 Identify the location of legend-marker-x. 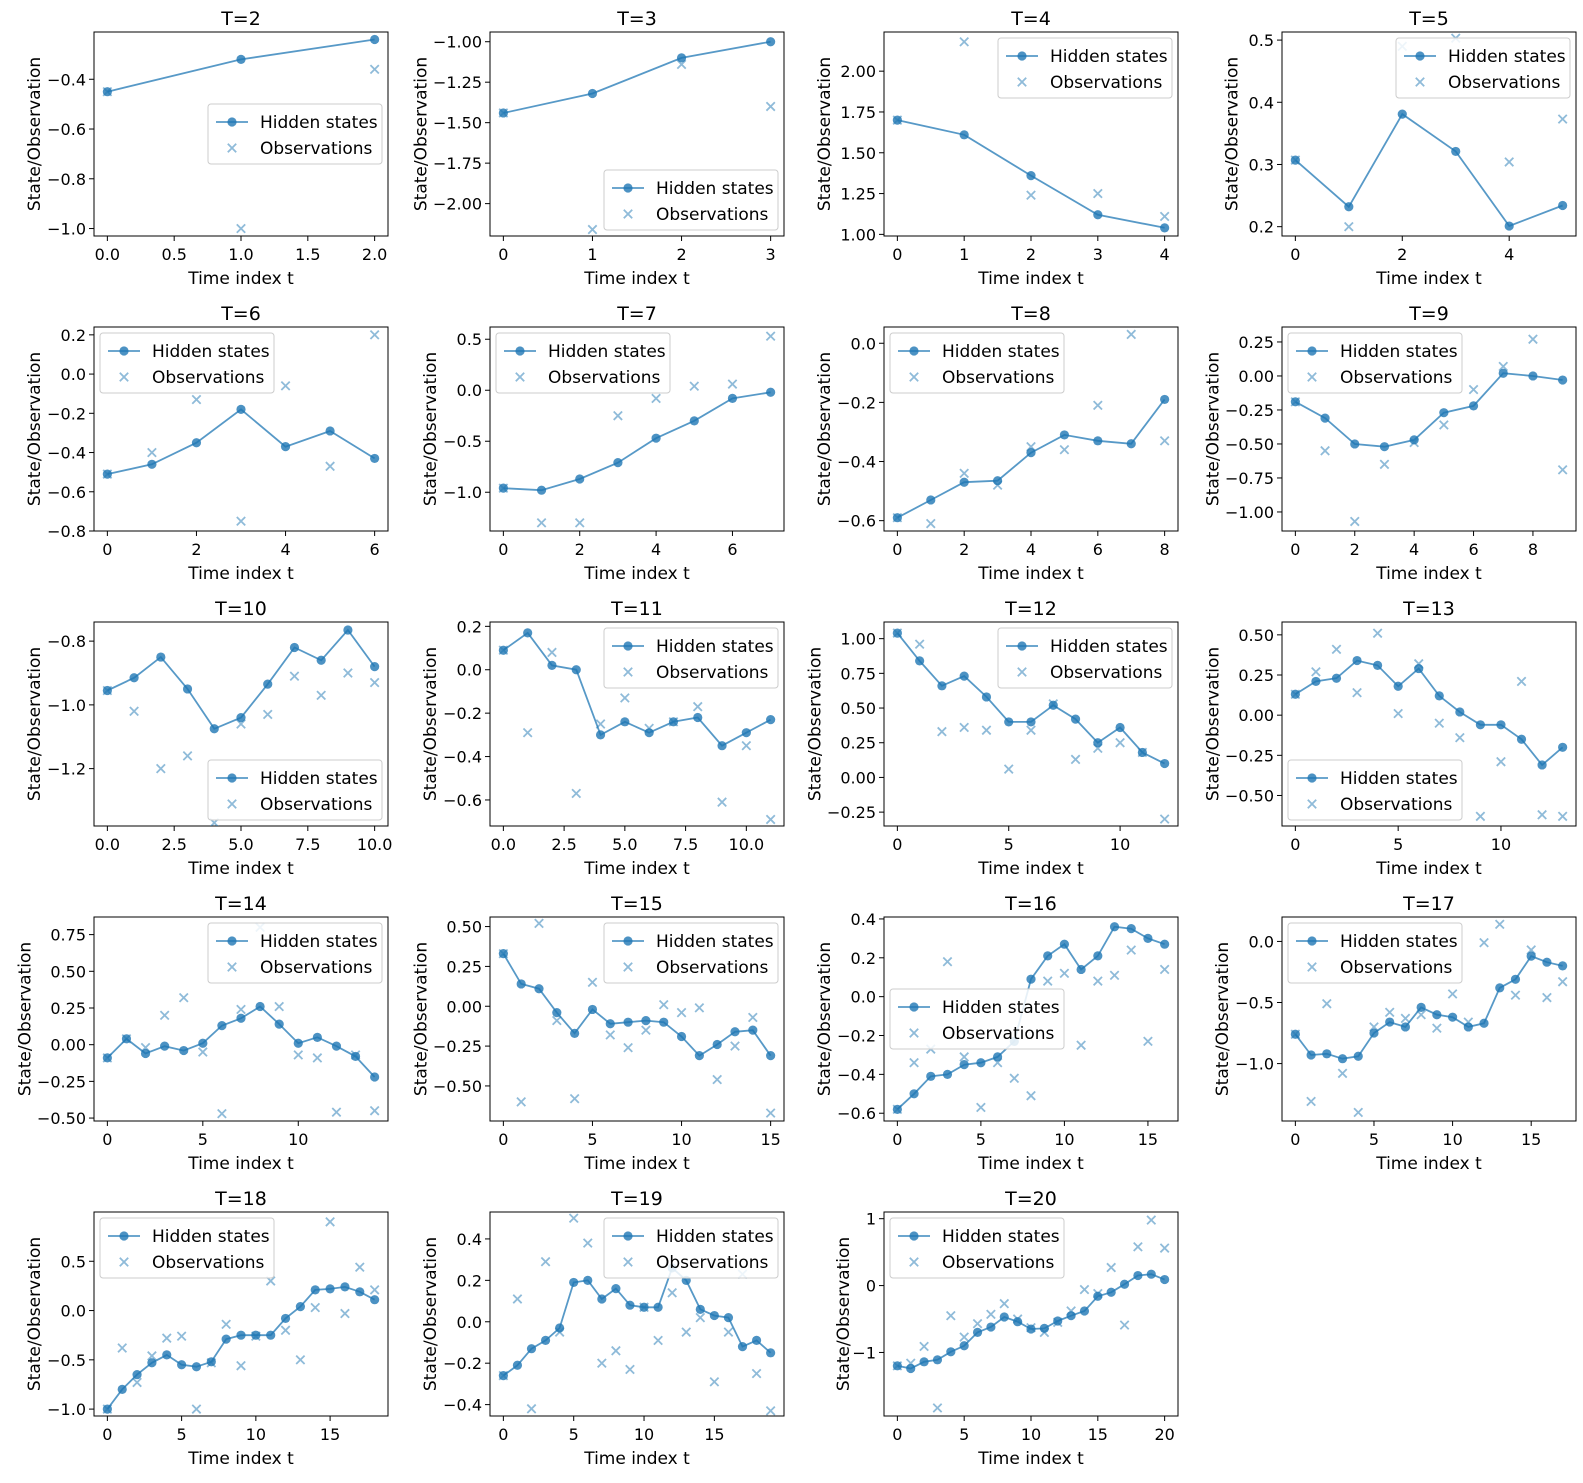
(232, 804).